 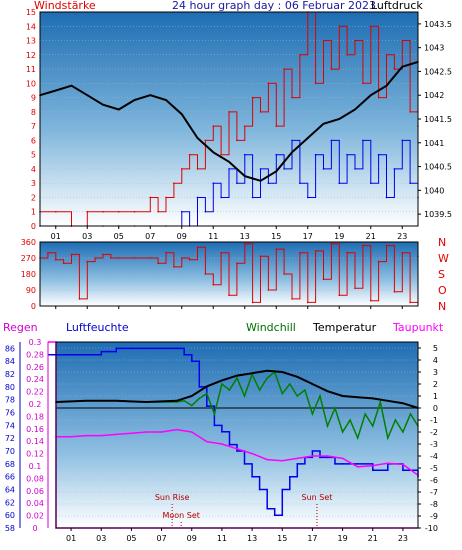 I want to click on temp-tick-label: 0, so click(x=435, y=408).